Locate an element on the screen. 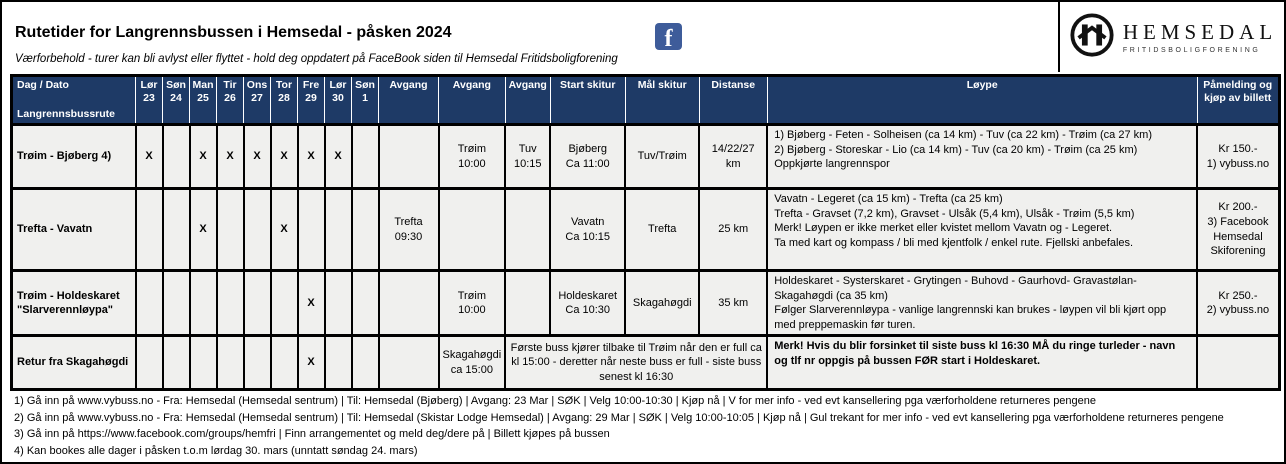  pamelding-cell is located at coordinates (1238, 363).